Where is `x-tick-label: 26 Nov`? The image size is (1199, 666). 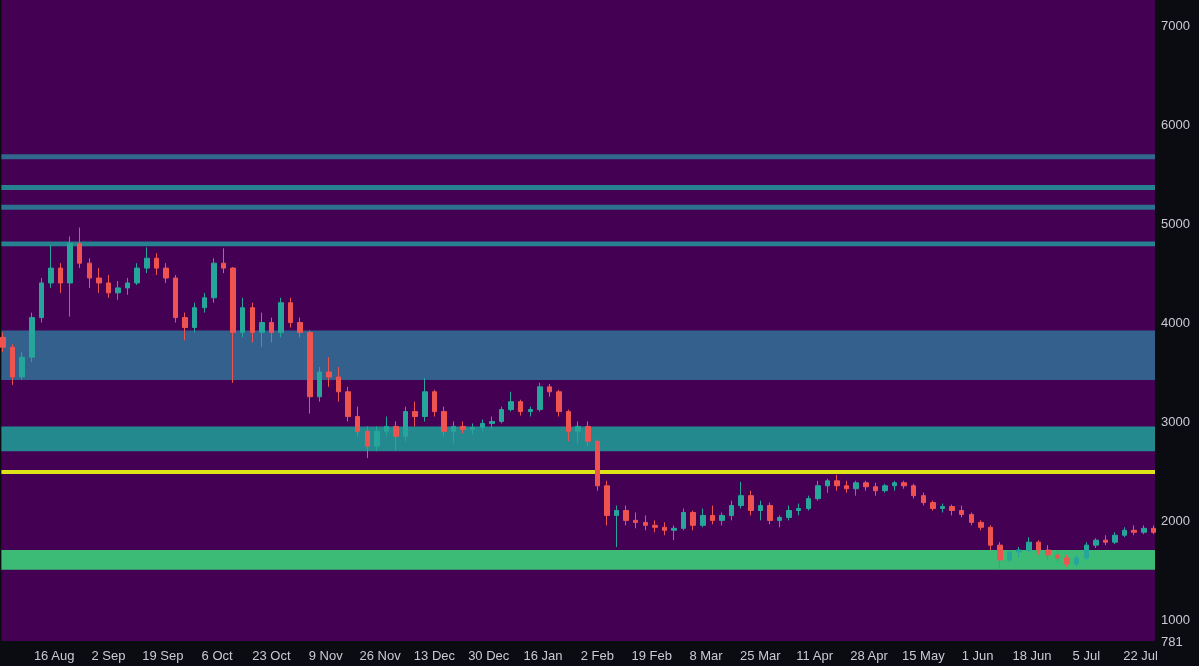 x-tick-label: 26 Nov is located at coordinates (380, 655).